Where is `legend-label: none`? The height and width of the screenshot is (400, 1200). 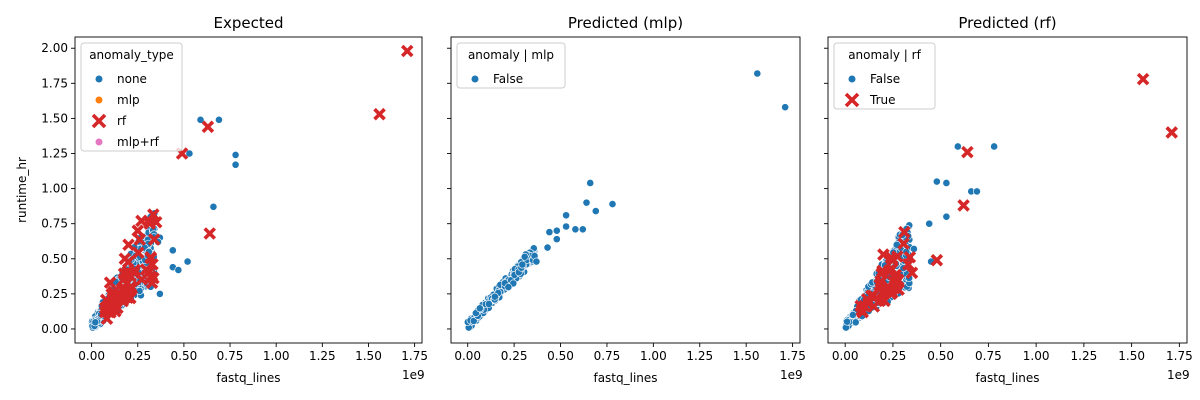 legend-label: none is located at coordinates (132, 79).